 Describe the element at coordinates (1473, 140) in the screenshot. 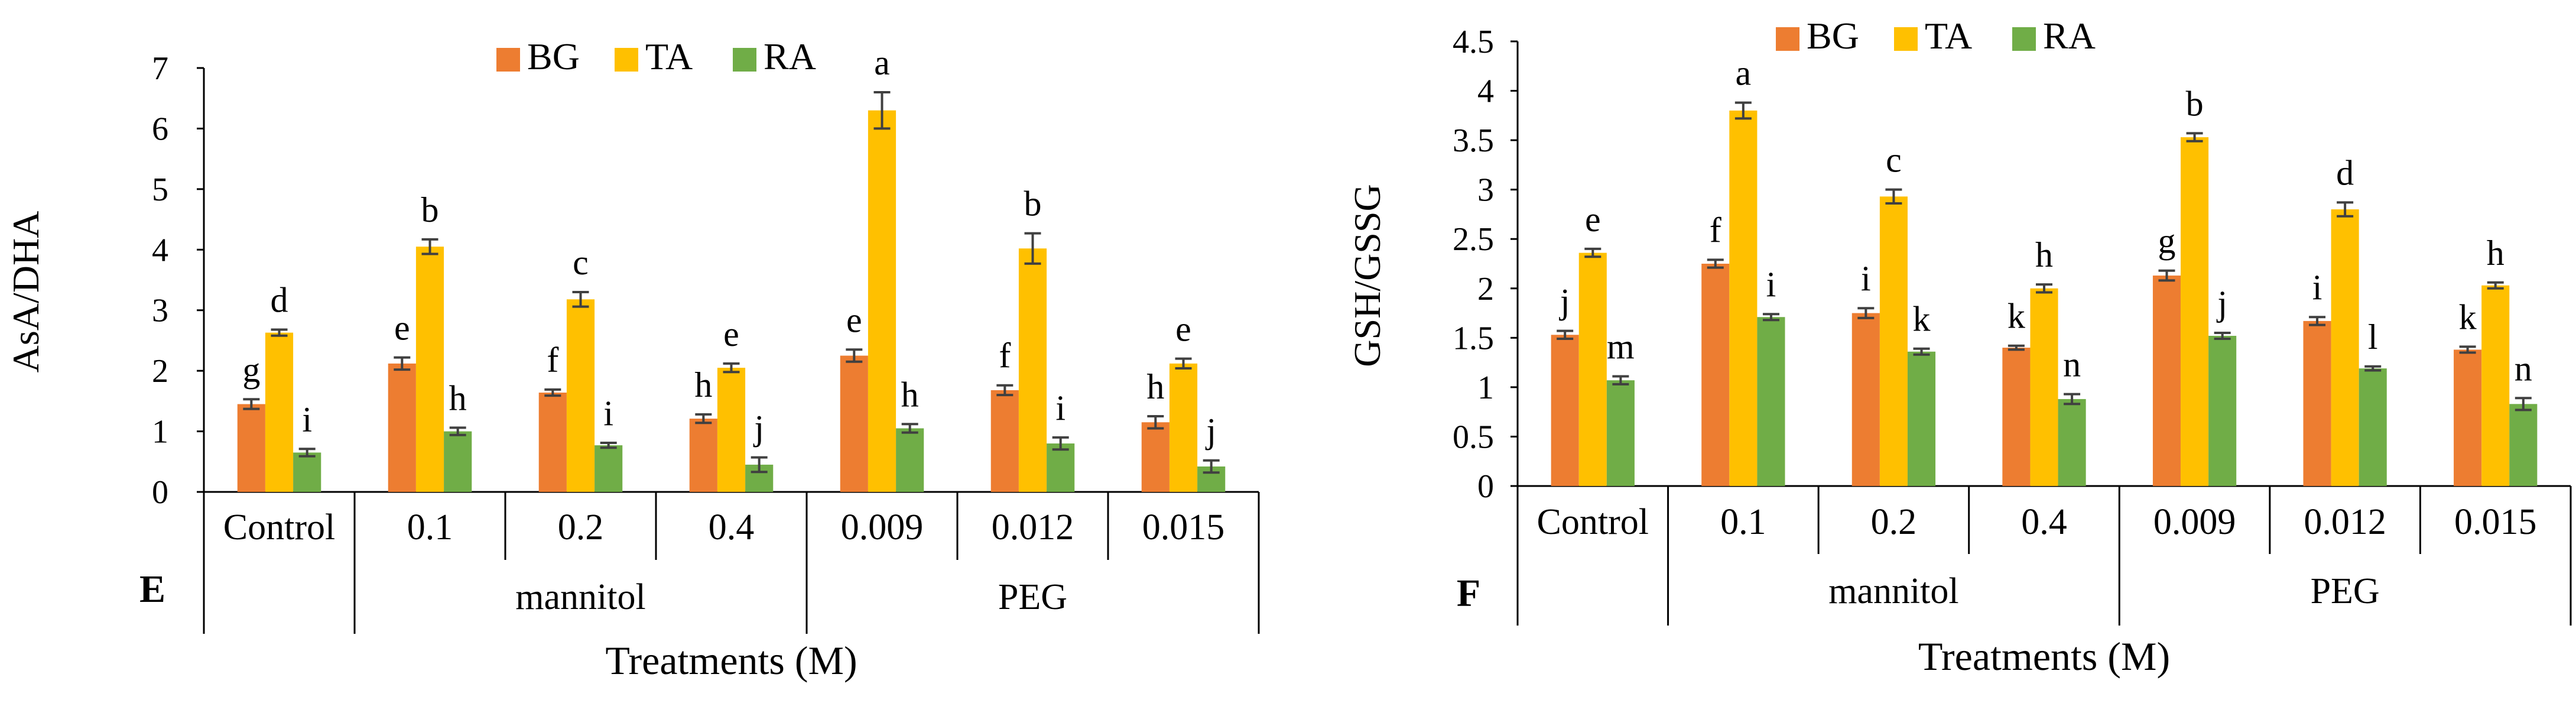

I see `y-tick-label: 3.5` at that location.